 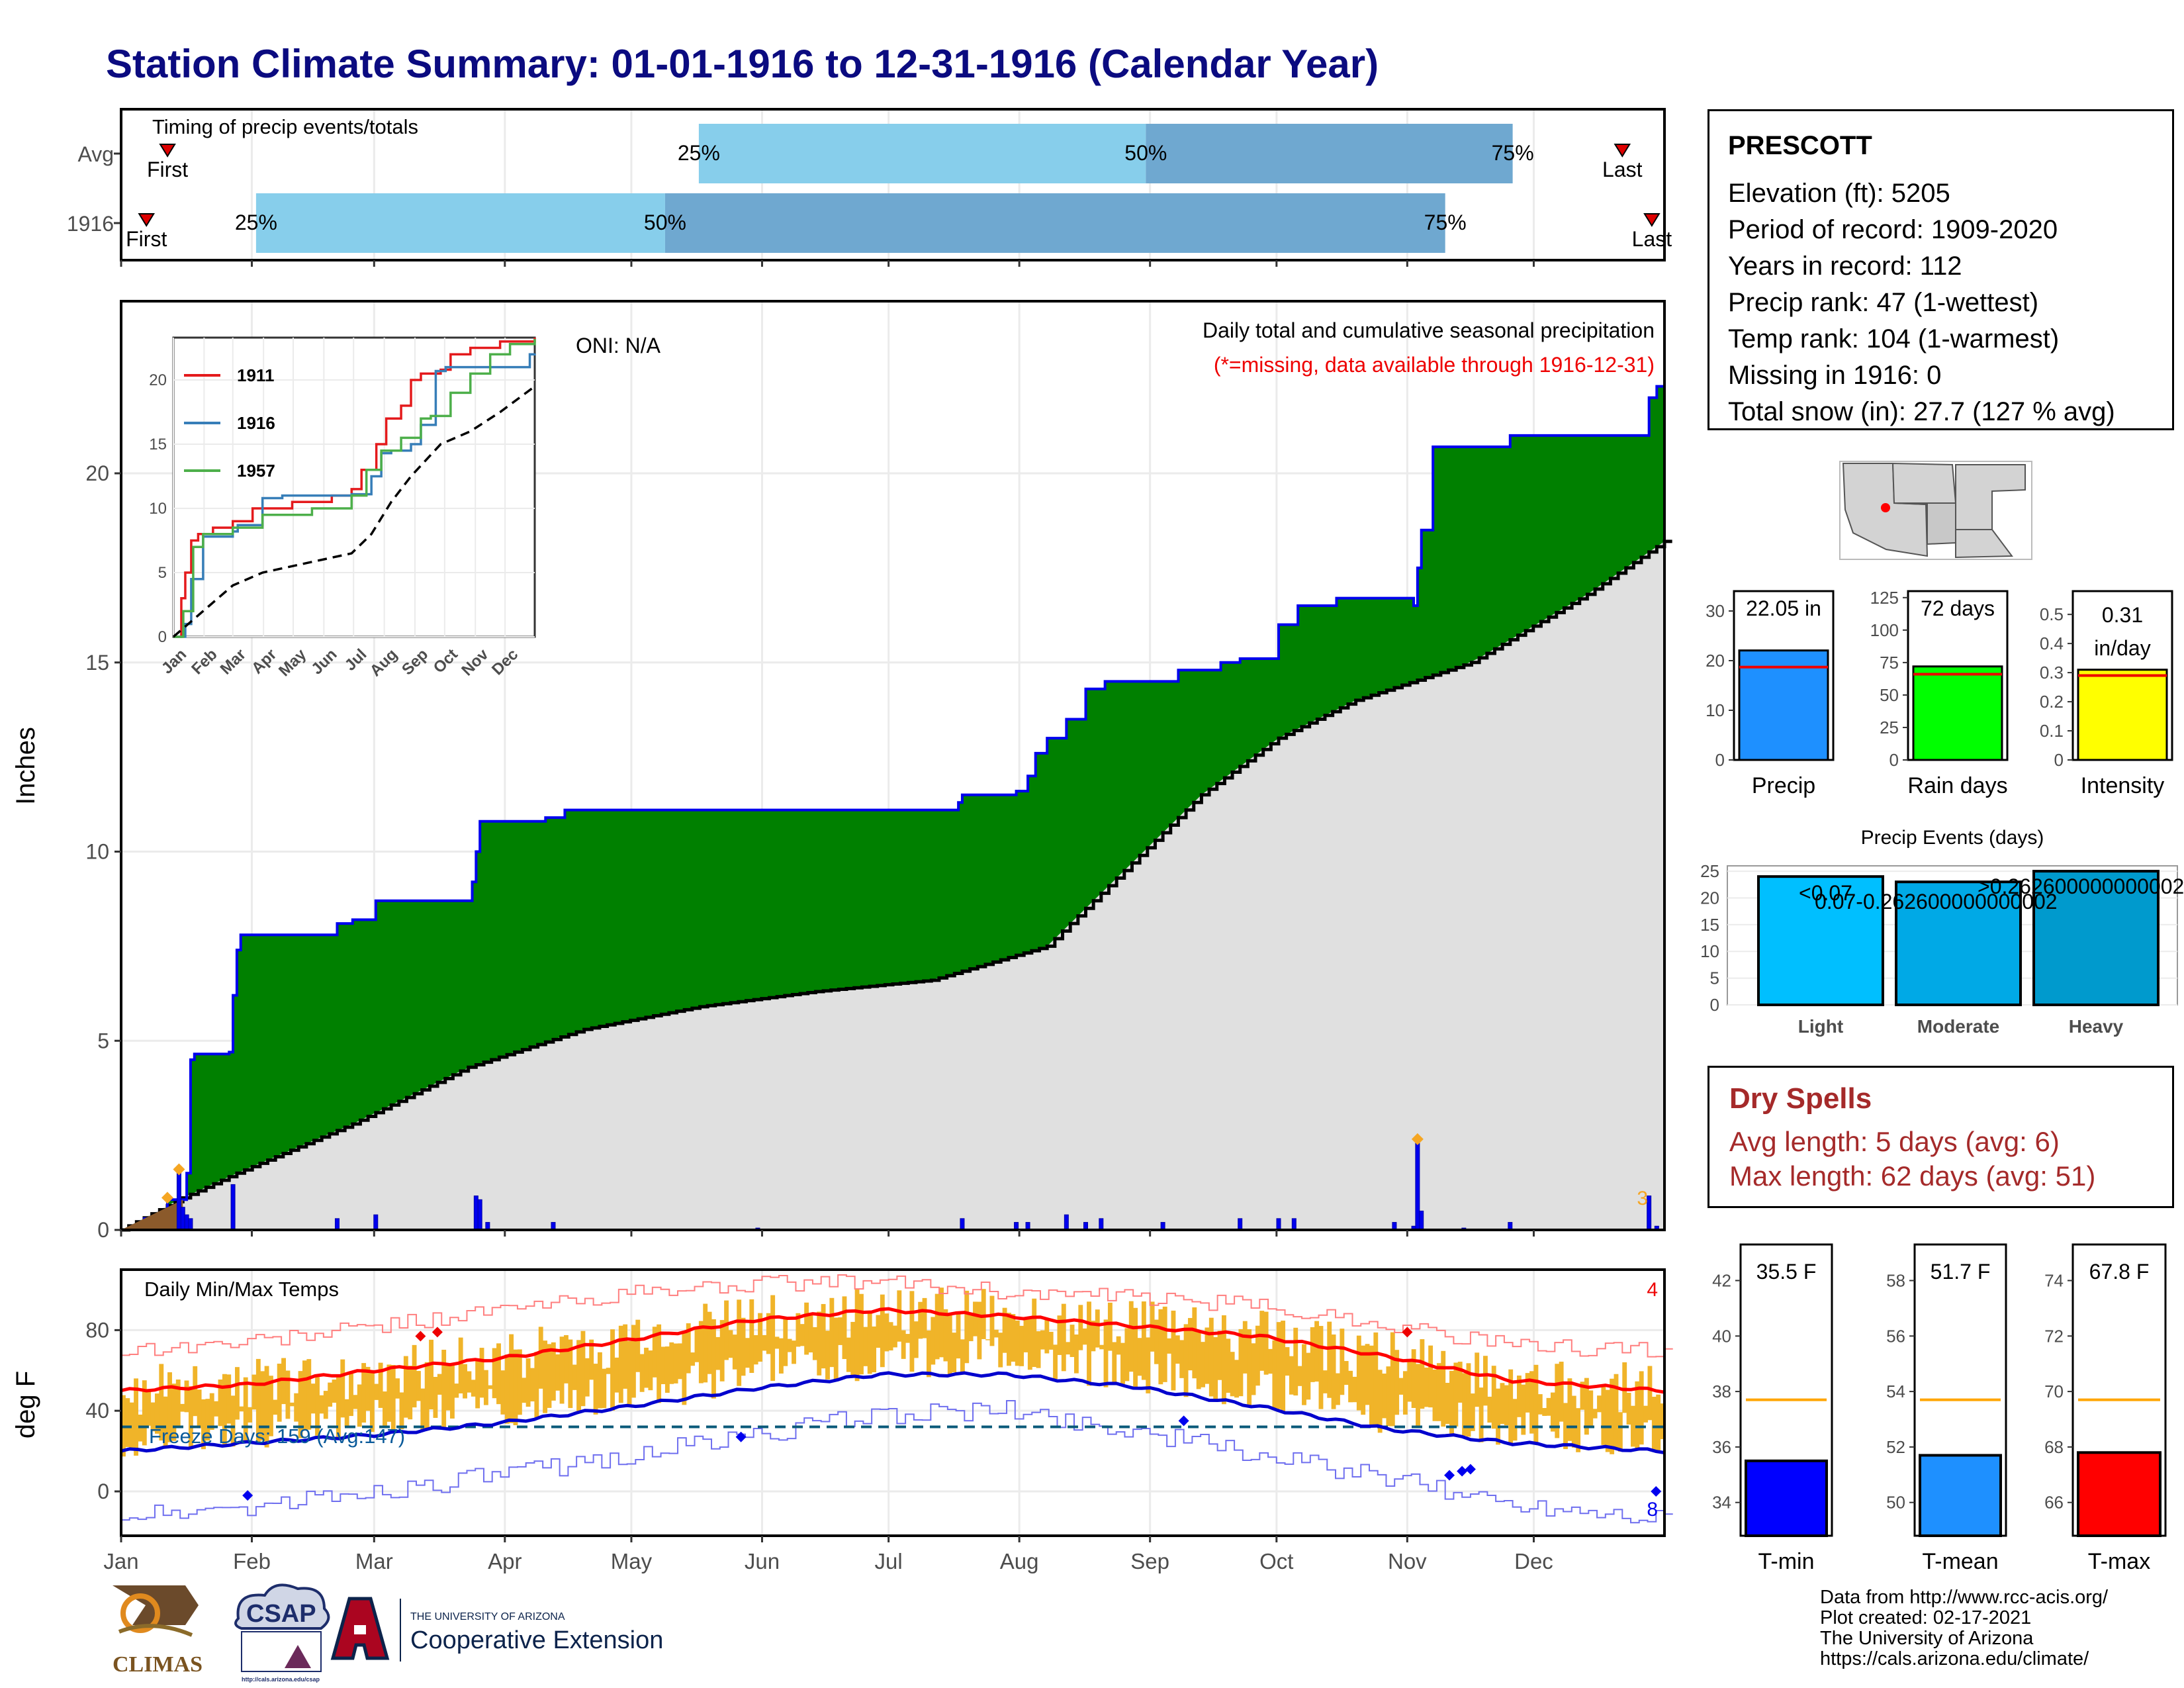 I want to click on daily-precip-bar, so click(x=1294, y=1224).